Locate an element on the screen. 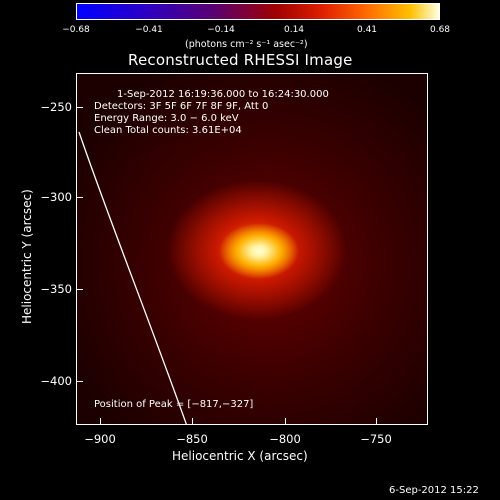  image-title: Reconstructed RHESSI Image is located at coordinates (240, 60).